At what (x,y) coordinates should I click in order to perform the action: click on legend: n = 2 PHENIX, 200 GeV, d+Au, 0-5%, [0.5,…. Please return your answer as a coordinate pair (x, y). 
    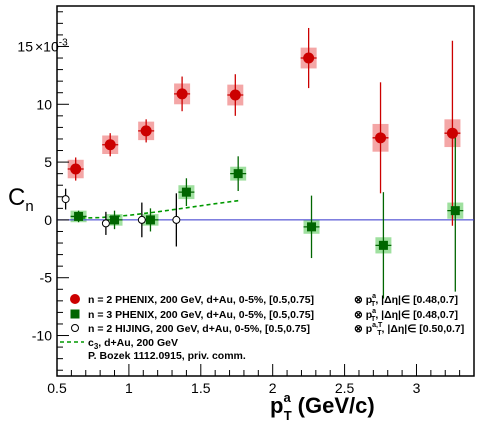
    Looking at the image, I should click on (262, 327).